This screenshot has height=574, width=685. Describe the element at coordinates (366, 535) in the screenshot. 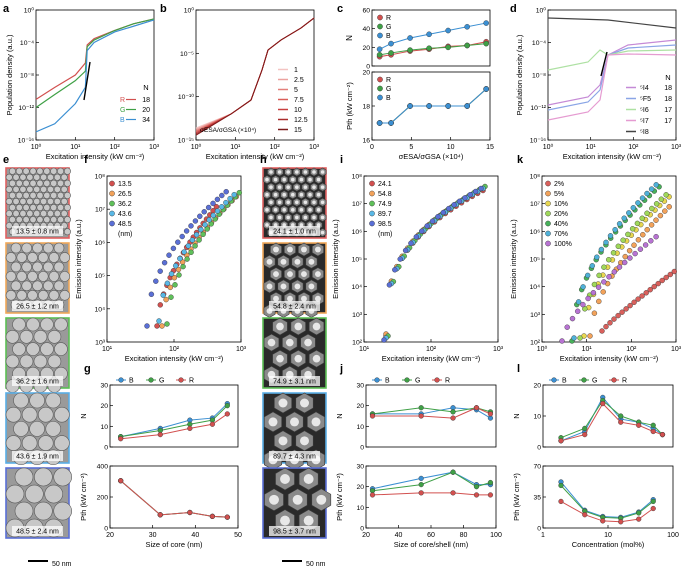

I see `x-tick-label: 20` at that location.